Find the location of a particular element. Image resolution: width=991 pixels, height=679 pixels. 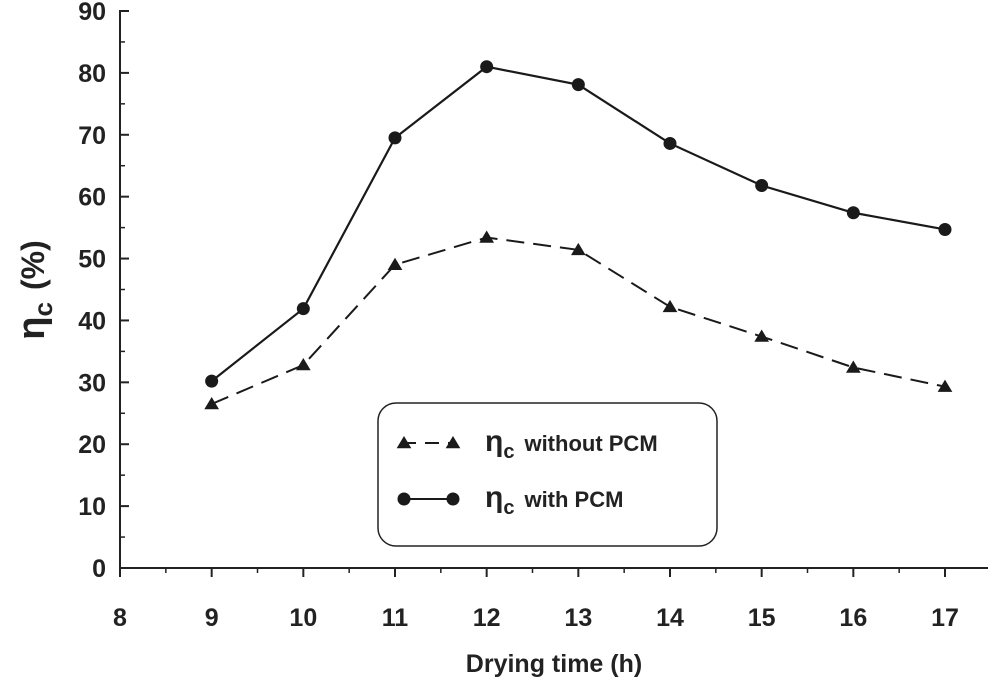

x-tick-label: 13 is located at coordinates (578, 618).